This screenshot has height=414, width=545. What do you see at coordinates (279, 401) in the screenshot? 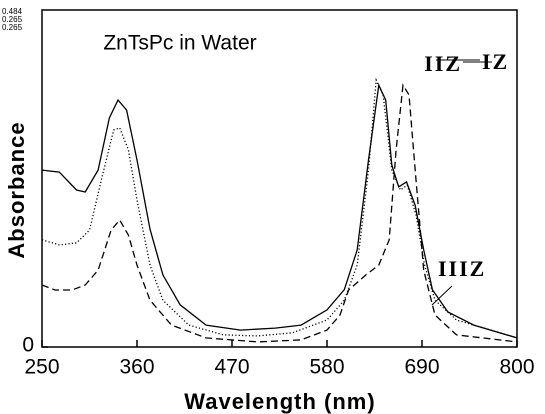
I see `x-axis-label: Wavelength (nm)` at bounding box center [279, 401].